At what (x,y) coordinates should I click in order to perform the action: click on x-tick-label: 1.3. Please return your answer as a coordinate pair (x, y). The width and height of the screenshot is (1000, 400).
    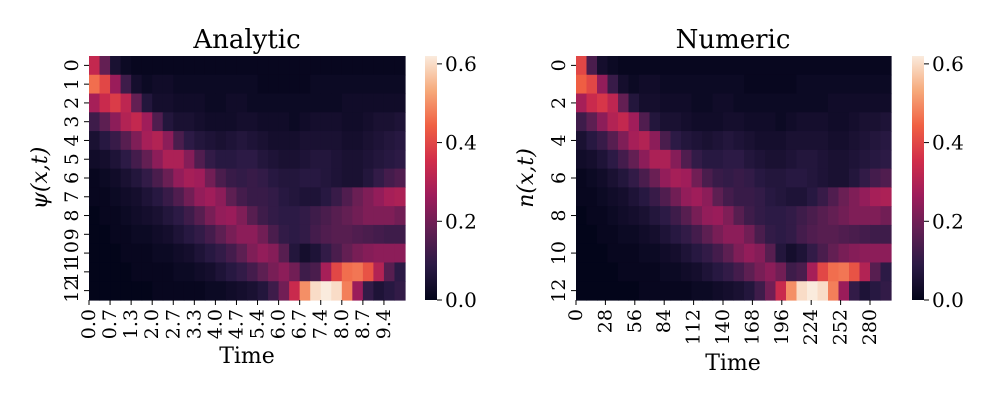
    Looking at the image, I should click on (131, 324).